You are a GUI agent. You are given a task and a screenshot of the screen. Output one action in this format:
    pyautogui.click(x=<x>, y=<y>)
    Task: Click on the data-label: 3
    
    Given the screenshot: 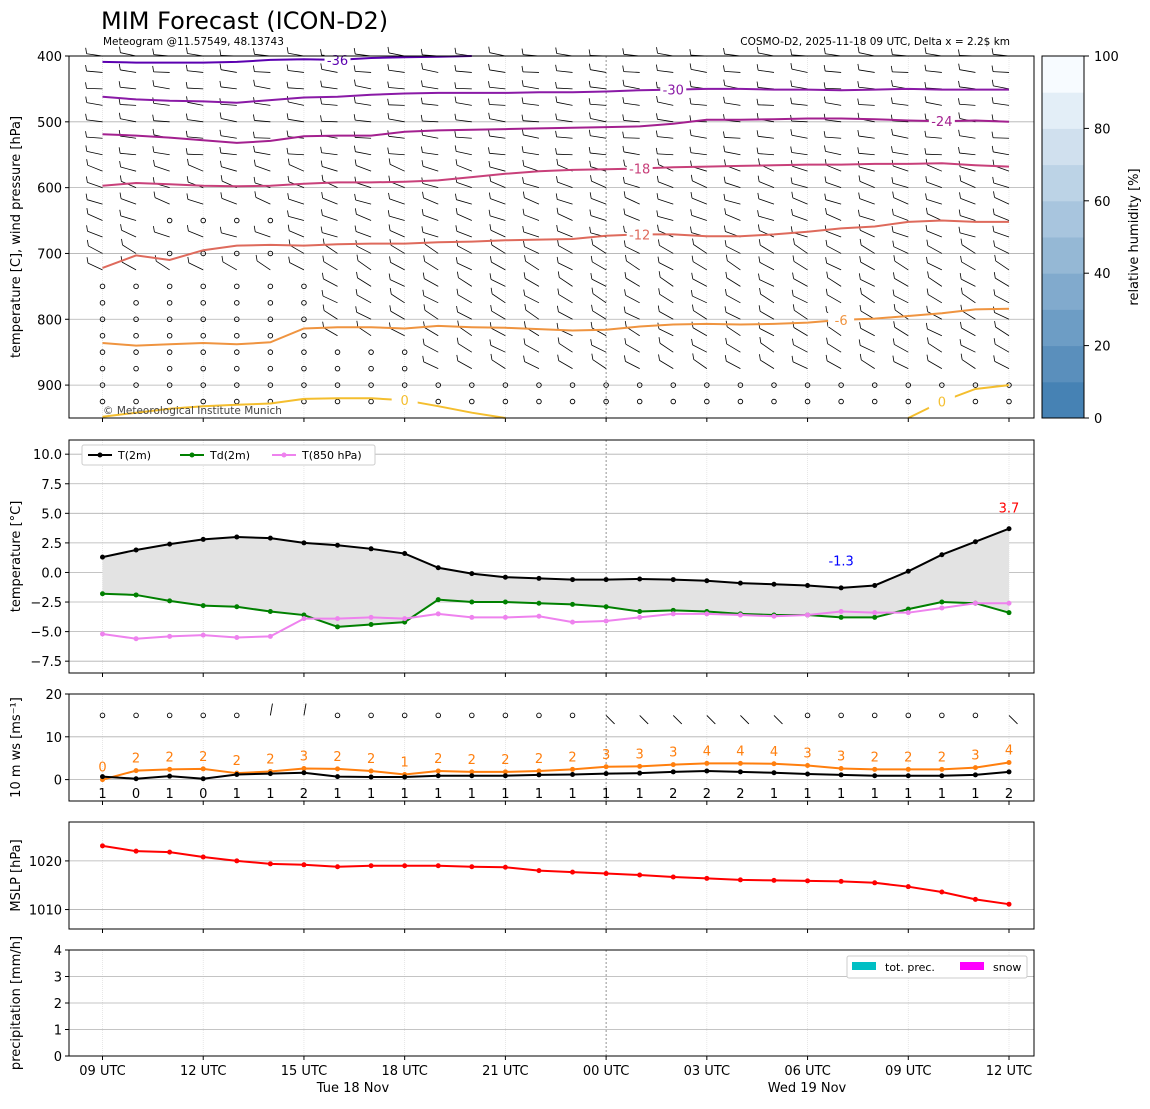 What is the action you would take?
    pyautogui.click(x=807, y=753)
    